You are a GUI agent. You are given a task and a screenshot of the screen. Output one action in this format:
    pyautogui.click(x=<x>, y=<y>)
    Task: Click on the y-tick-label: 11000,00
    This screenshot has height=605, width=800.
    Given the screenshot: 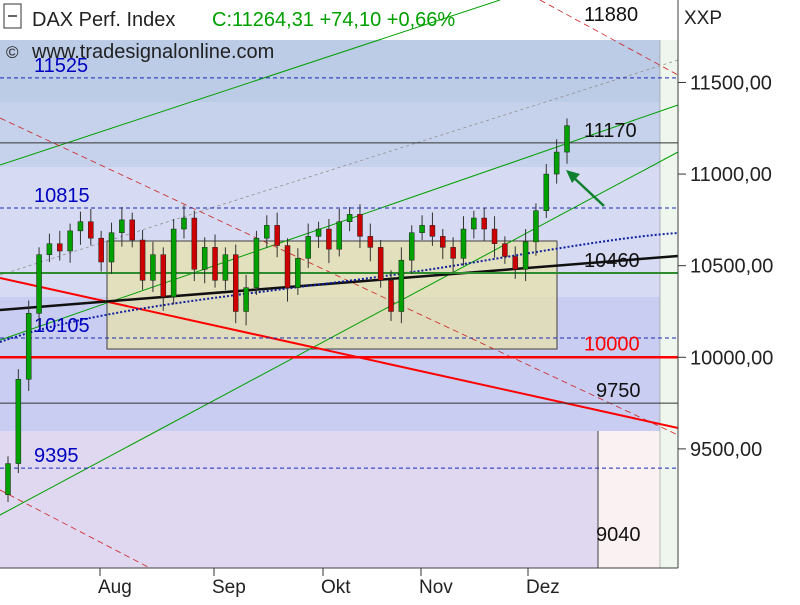 What is the action you would take?
    pyautogui.click(x=731, y=175)
    